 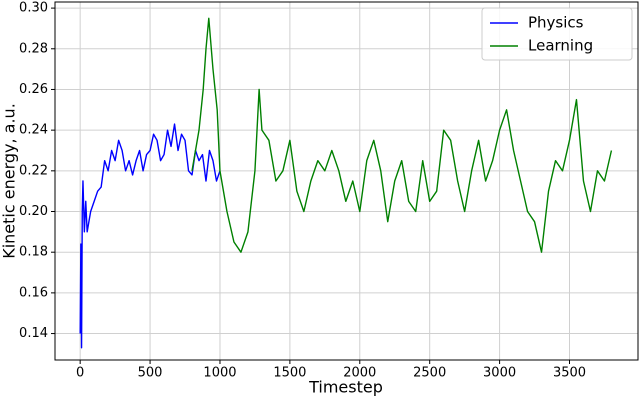 What do you see at coordinates (569, 373) in the screenshot?
I see `x-tick-label: 3500` at bounding box center [569, 373].